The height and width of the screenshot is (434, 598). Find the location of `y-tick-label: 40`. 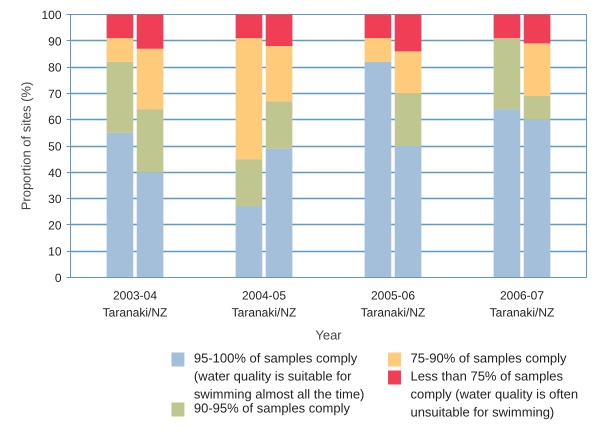

y-tick-label: 40 is located at coordinates (55, 173).